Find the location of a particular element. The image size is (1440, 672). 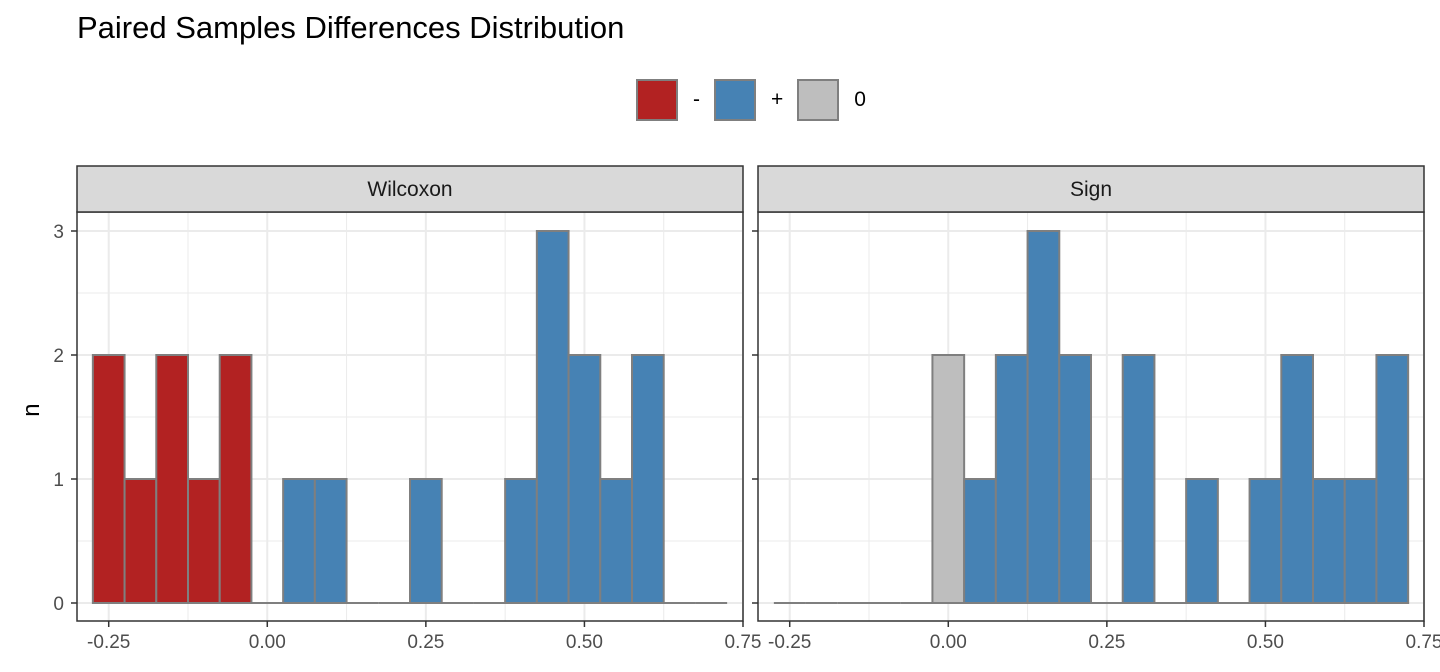

legend-key-negative is located at coordinates (657, 100).